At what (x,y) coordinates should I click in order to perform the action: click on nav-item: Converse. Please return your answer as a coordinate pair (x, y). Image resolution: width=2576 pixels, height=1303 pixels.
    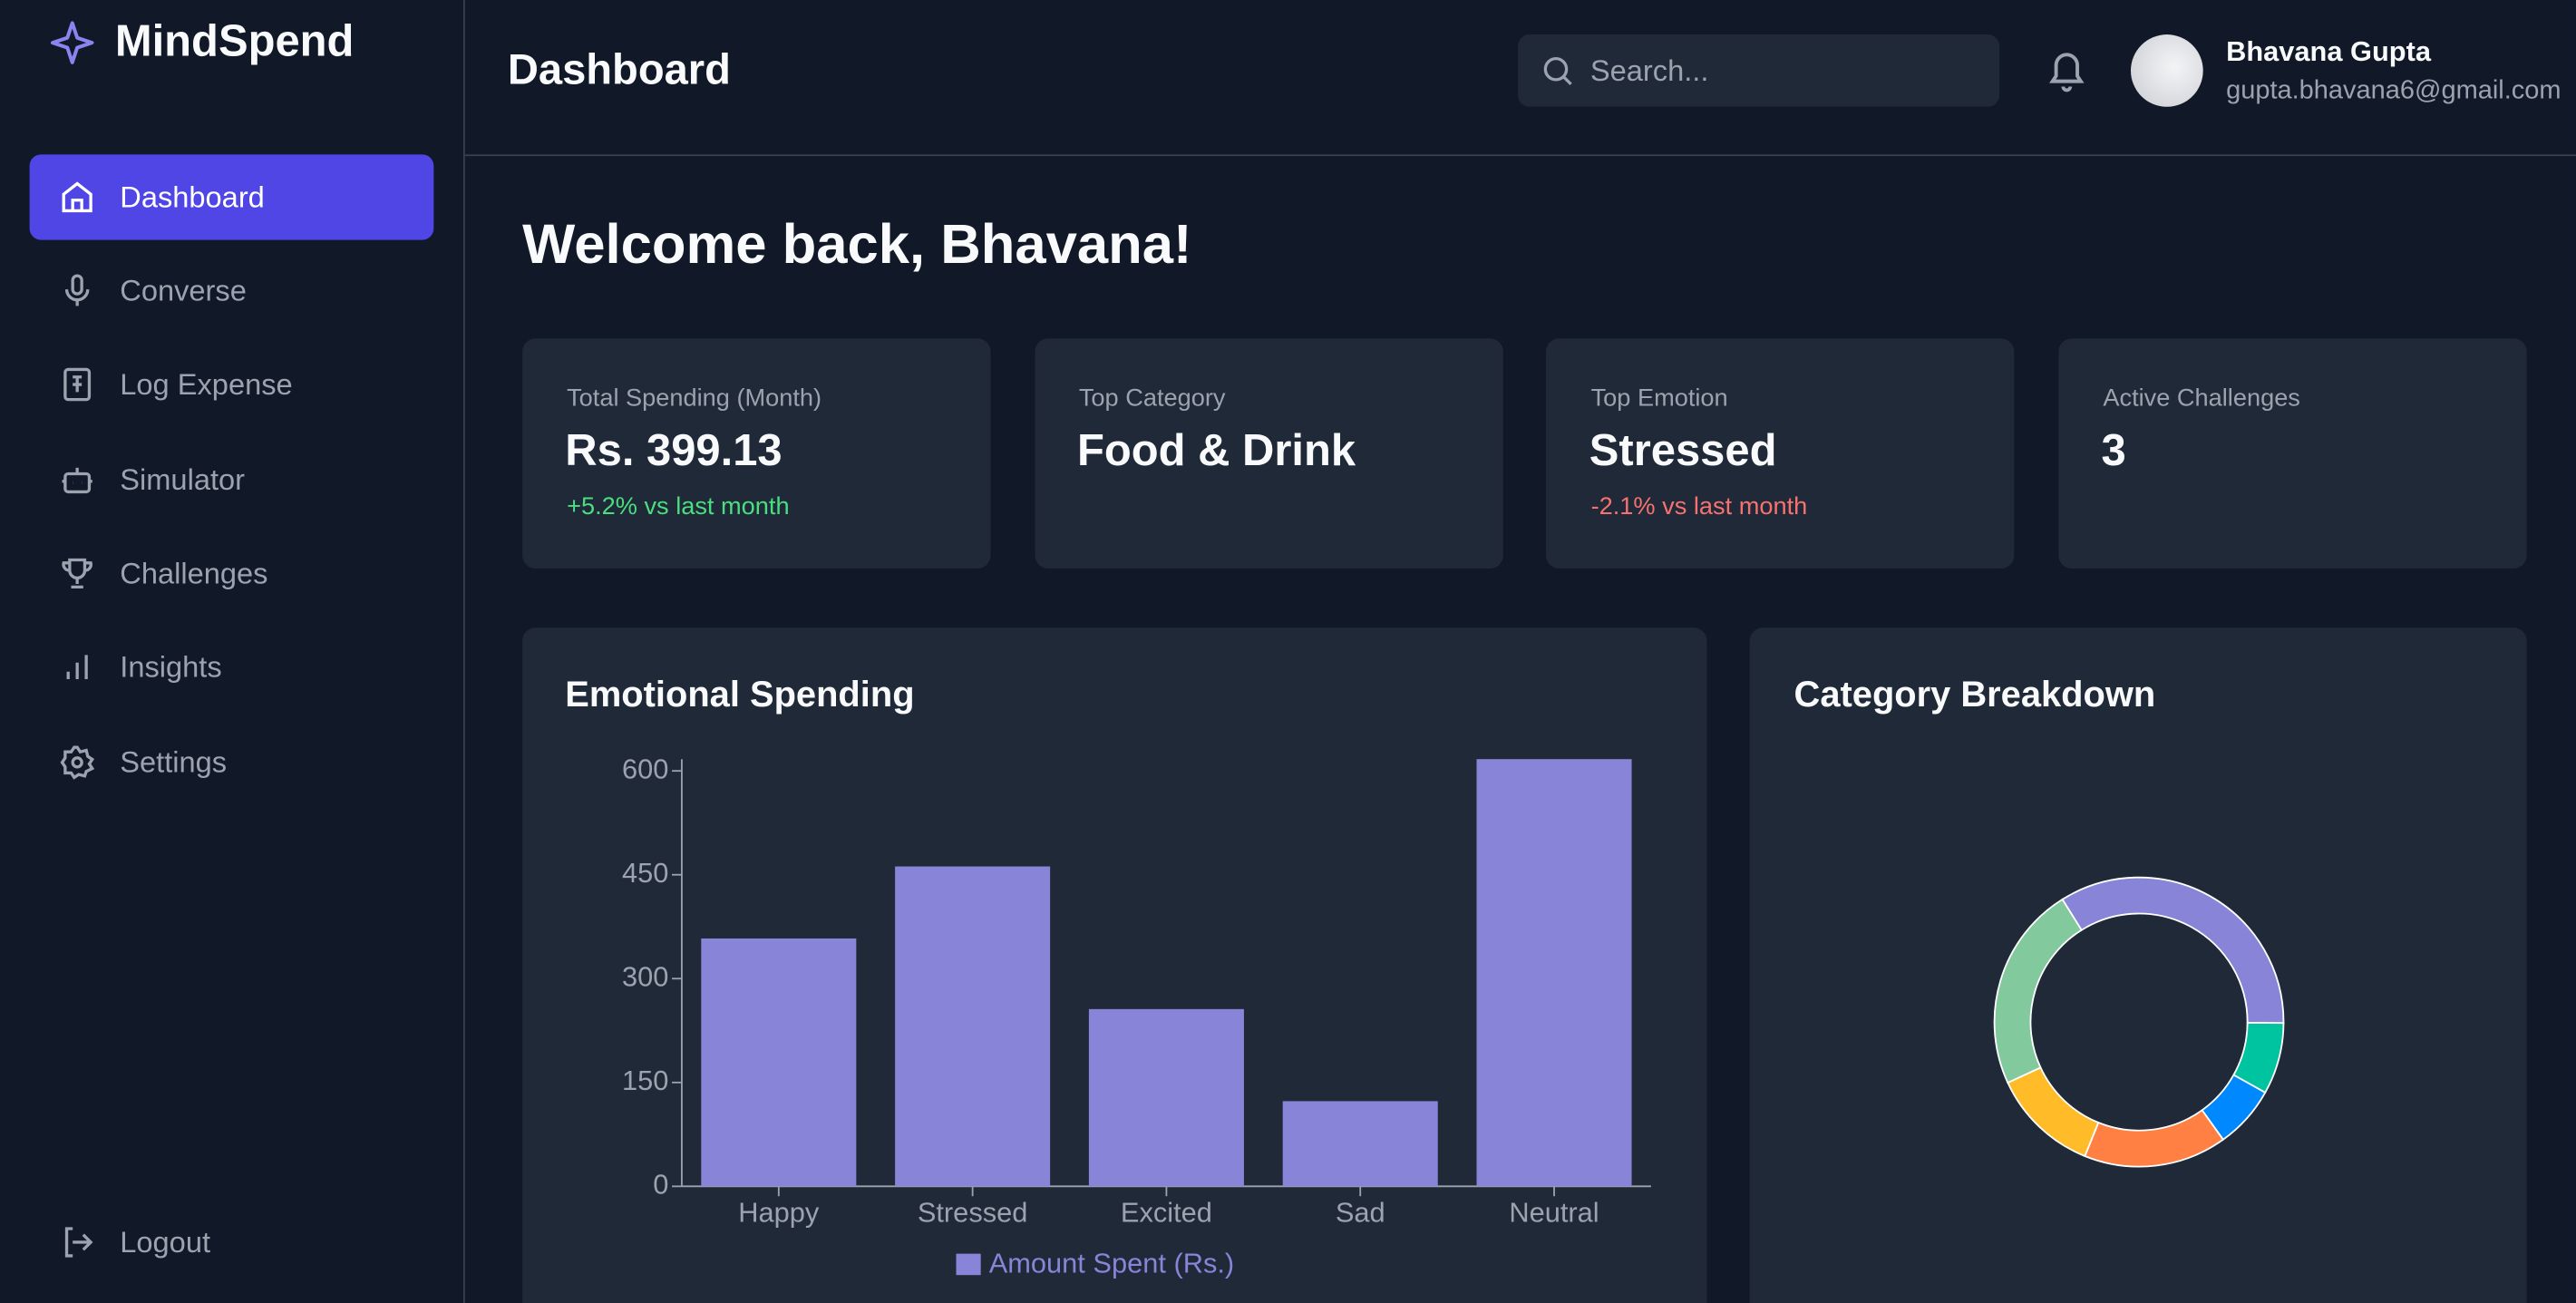
    Looking at the image, I should click on (232, 291).